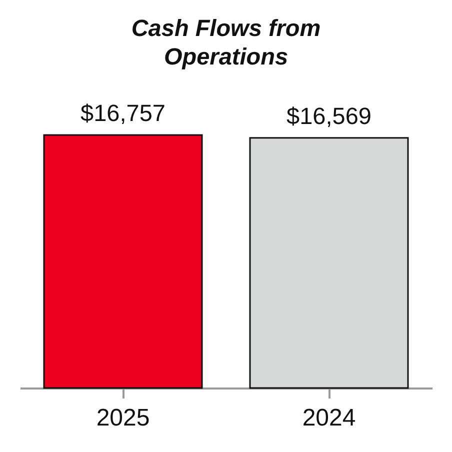 This screenshot has height=452, width=452. Describe the element at coordinates (226, 42) in the screenshot. I see `chart-title: Cash Flows from Operations` at that location.